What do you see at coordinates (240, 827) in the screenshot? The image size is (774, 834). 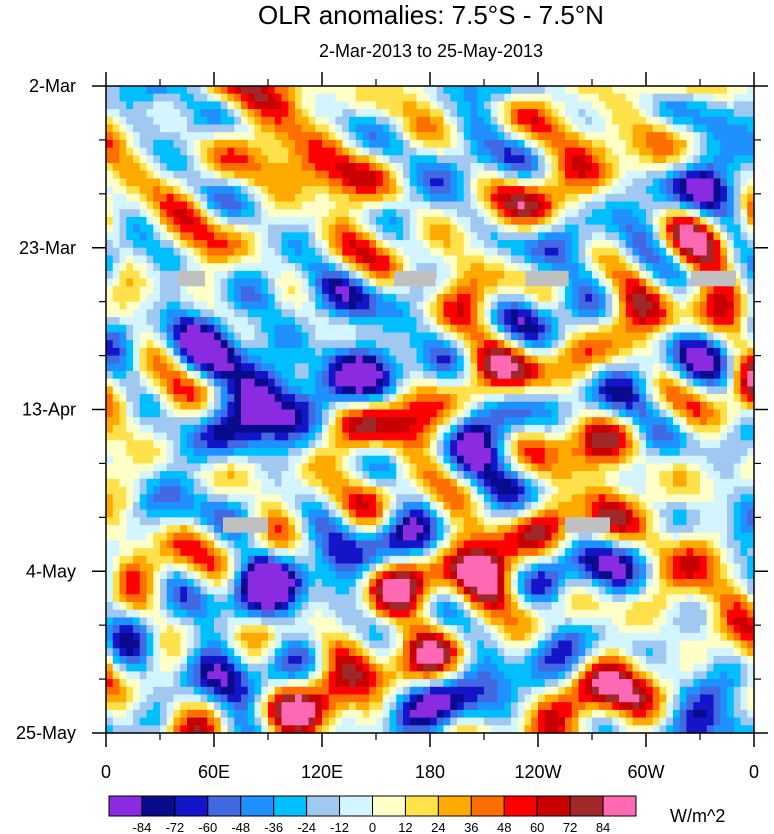 I see `colorbar-label: -48` at bounding box center [240, 827].